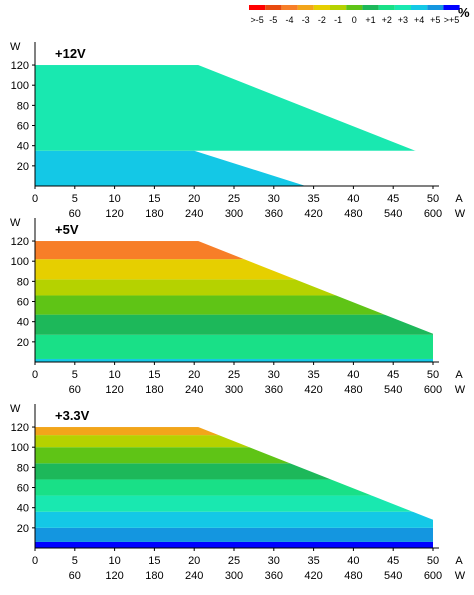 The width and height of the screenshot is (474, 595). I want to click on legend-label: >-5, so click(256, 20).